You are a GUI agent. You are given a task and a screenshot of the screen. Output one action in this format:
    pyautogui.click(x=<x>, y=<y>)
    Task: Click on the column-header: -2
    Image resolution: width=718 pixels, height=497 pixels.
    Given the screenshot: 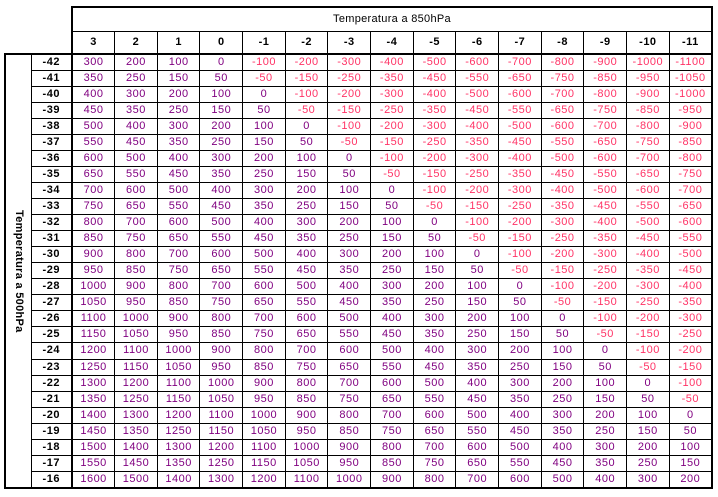 What is the action you would take?
    pyautogui.click(x=306, y=42)
    